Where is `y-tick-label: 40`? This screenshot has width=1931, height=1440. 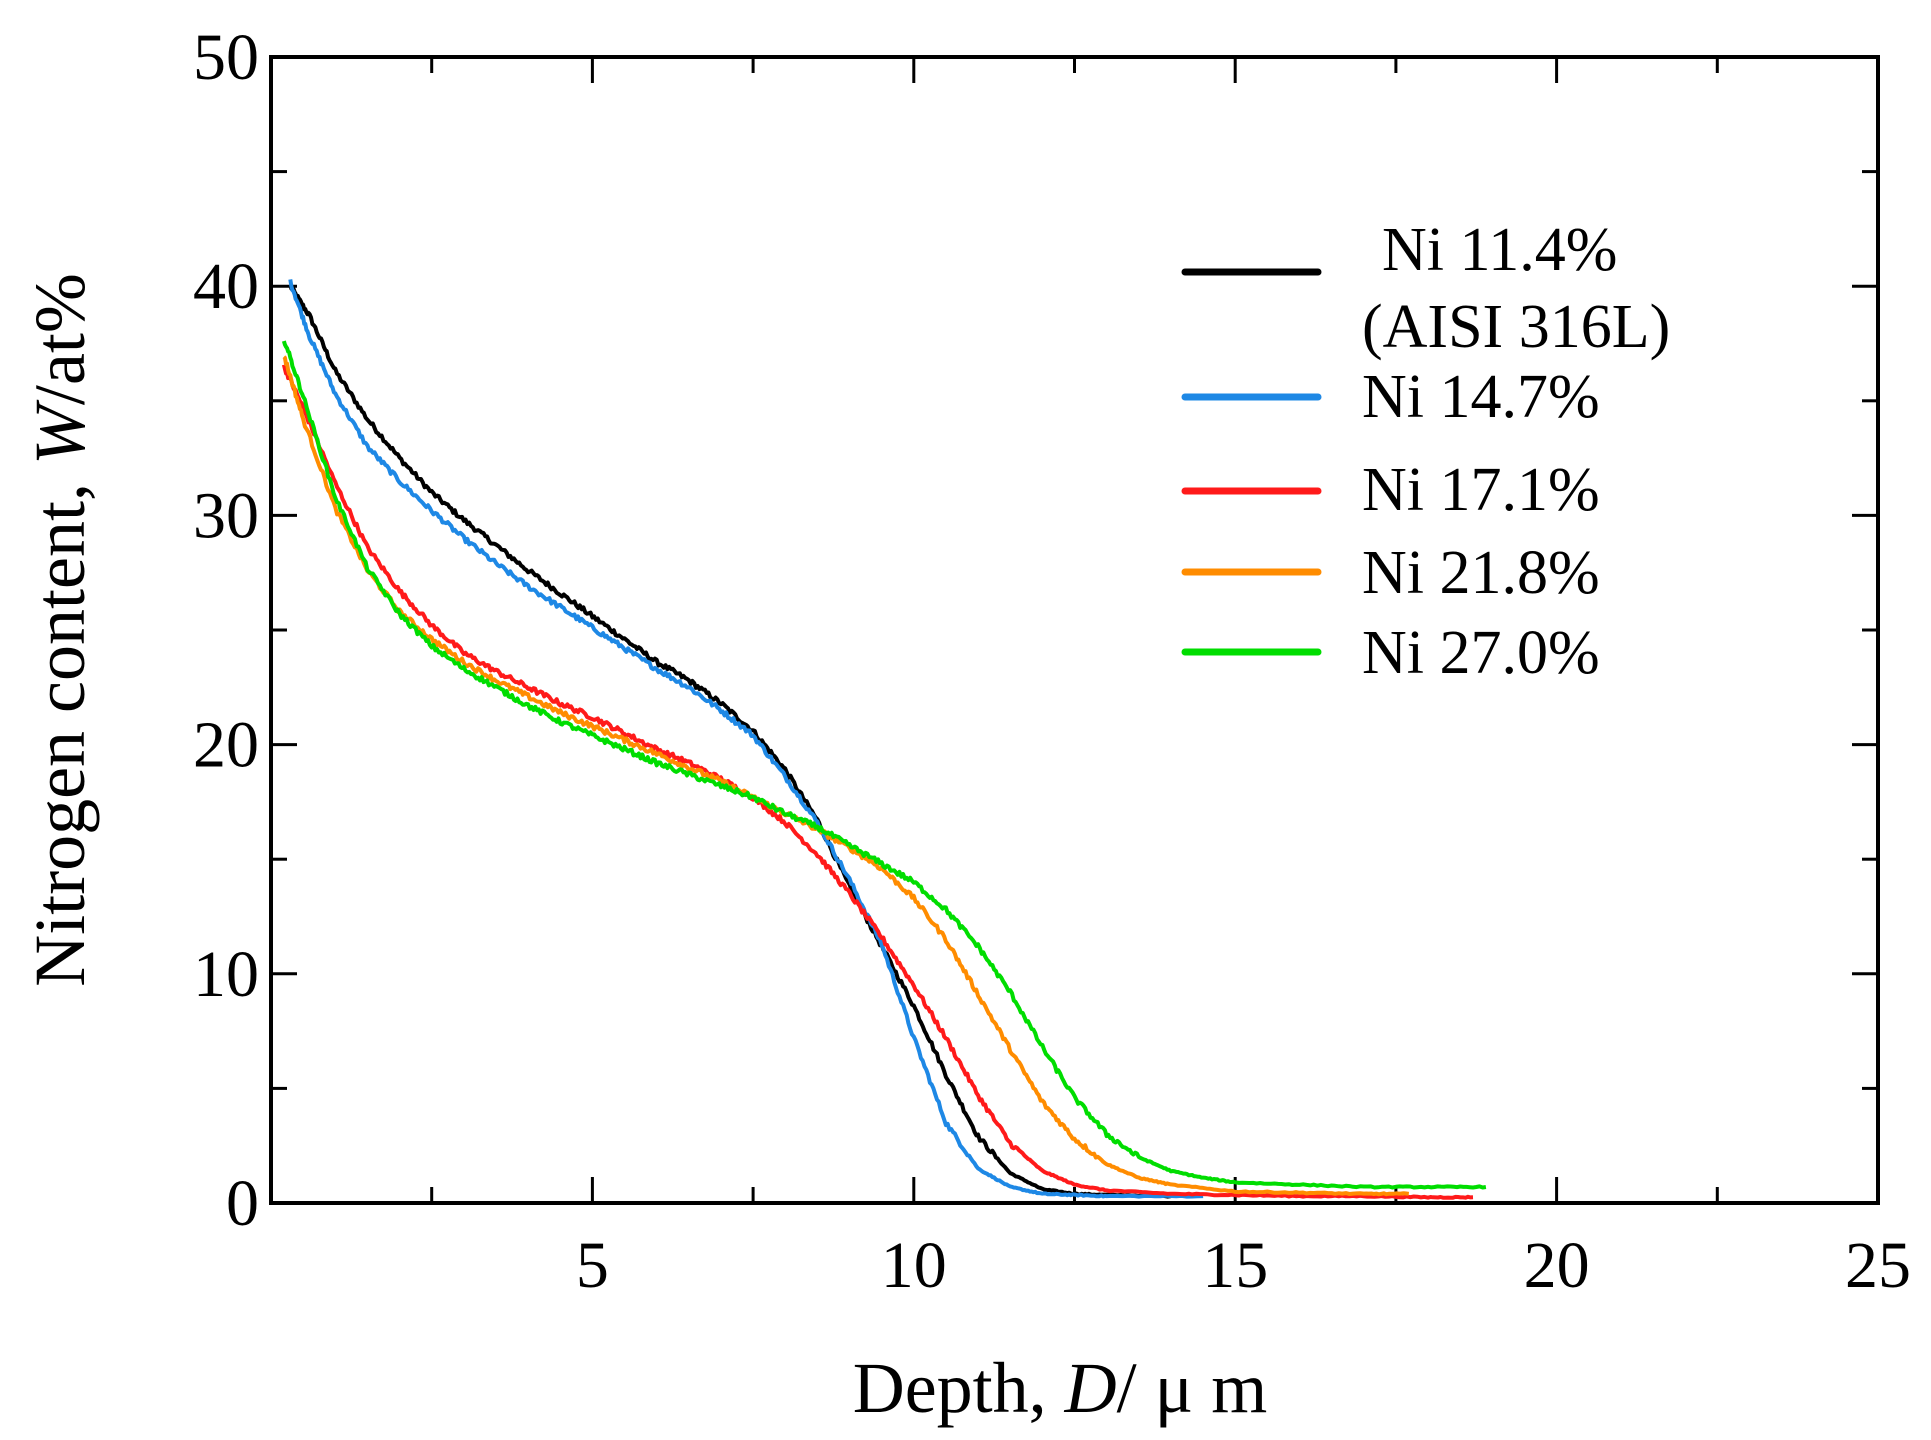
y-tick-label: 40 is located at coordinates (226, 286).